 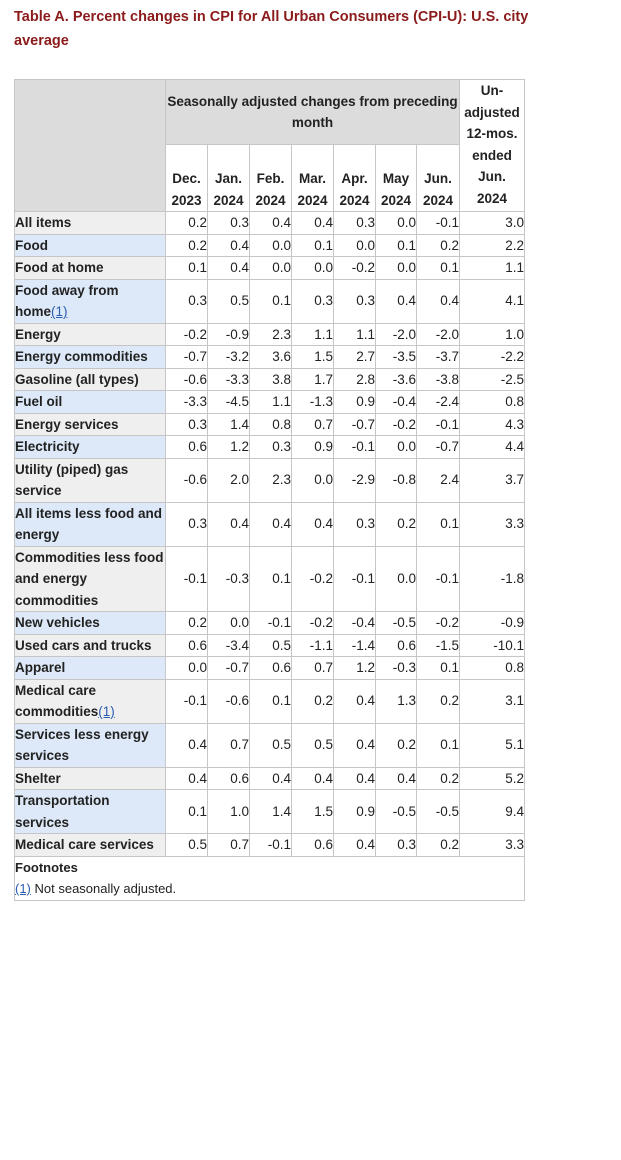 What do you see at coordinates (492, 268) in the screenshot?
I see `unadjusted-value-cell: 1.1` at bounding box center [492, 268].